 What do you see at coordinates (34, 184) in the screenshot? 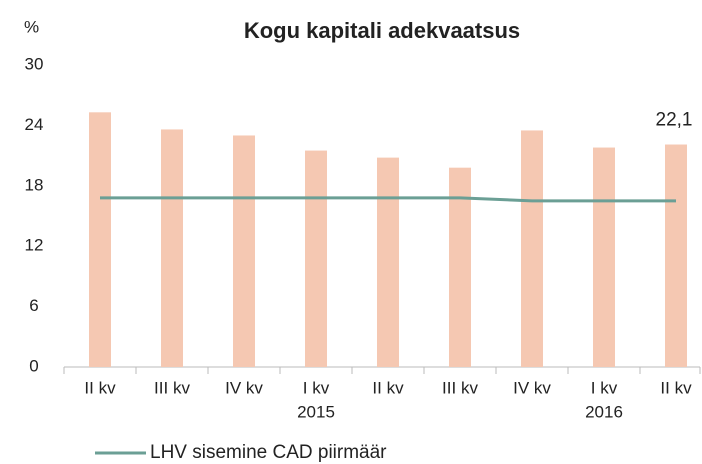
I see `y-tick-label: 18` at bounding box center [34, 184].